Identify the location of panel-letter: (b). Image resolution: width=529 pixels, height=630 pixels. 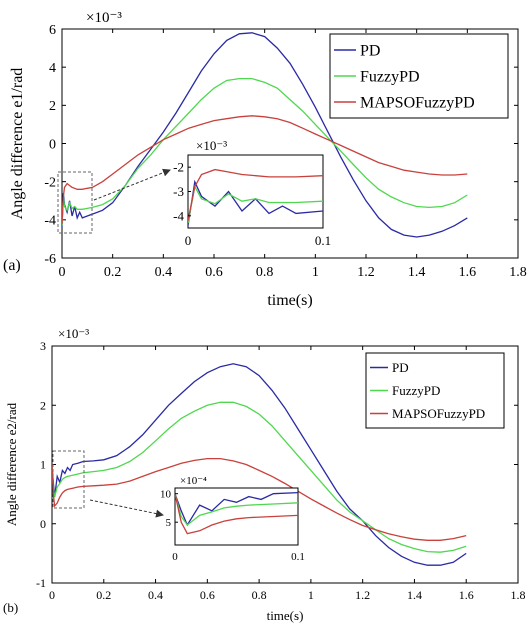
(10, 607).